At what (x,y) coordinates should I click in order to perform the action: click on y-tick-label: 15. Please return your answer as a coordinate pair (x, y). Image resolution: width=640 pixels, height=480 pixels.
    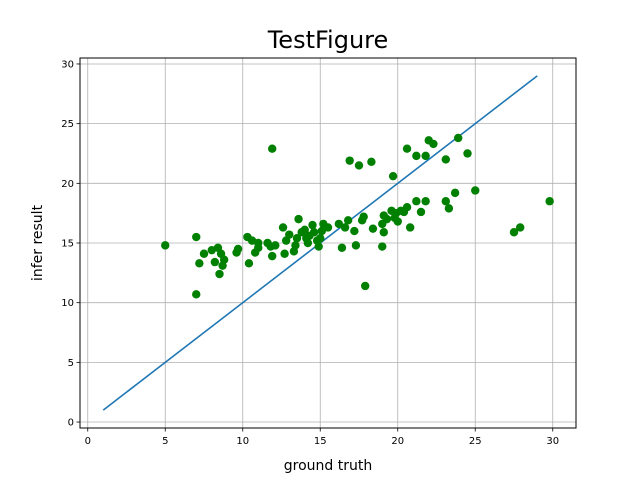
    Looking at the image, I should click on (67, 244).